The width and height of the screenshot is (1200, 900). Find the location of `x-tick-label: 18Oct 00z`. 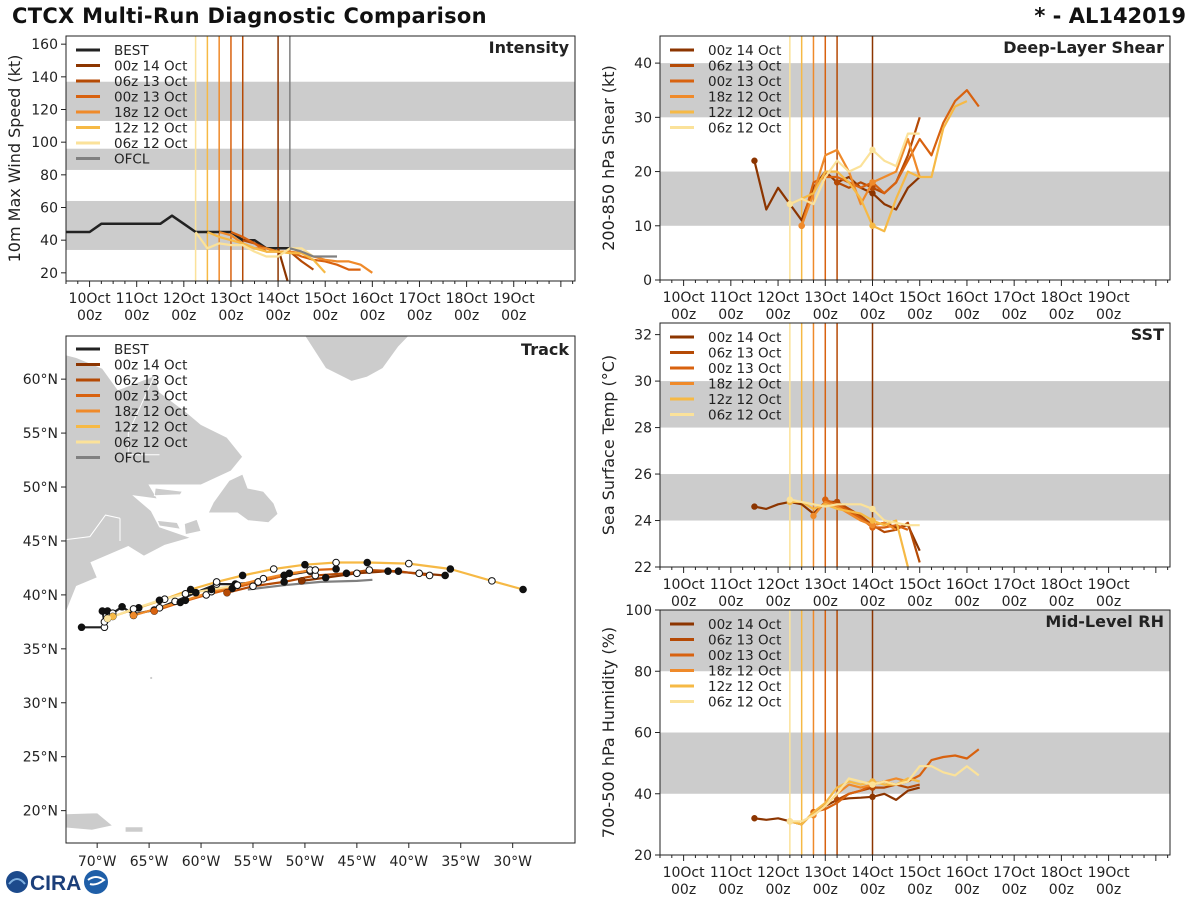

x-tick-label: 18Oct 00z is located at coordinates (1061, 881).